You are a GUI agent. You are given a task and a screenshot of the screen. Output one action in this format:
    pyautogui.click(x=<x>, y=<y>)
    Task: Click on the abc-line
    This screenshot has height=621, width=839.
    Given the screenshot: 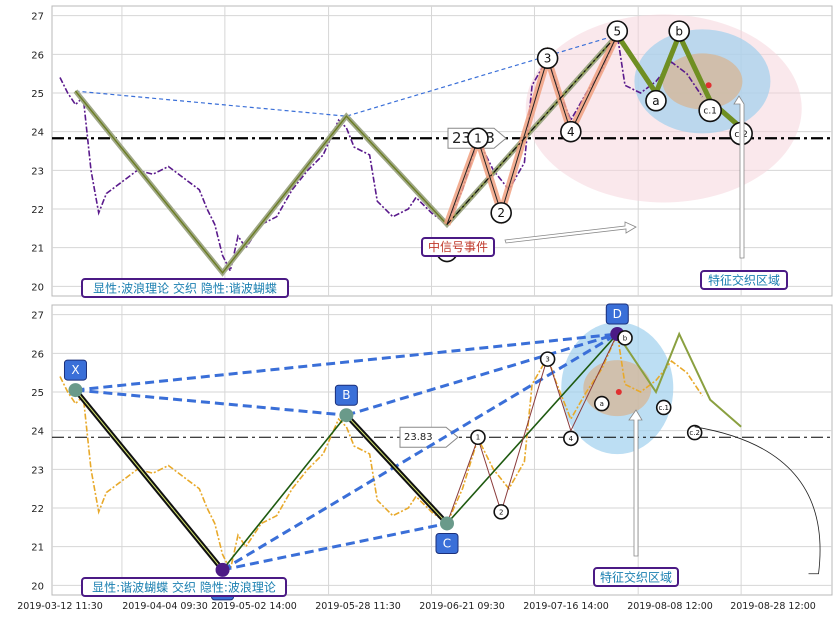 What is the action you would take?
    pyautogui.click(x=679, y=379)
    